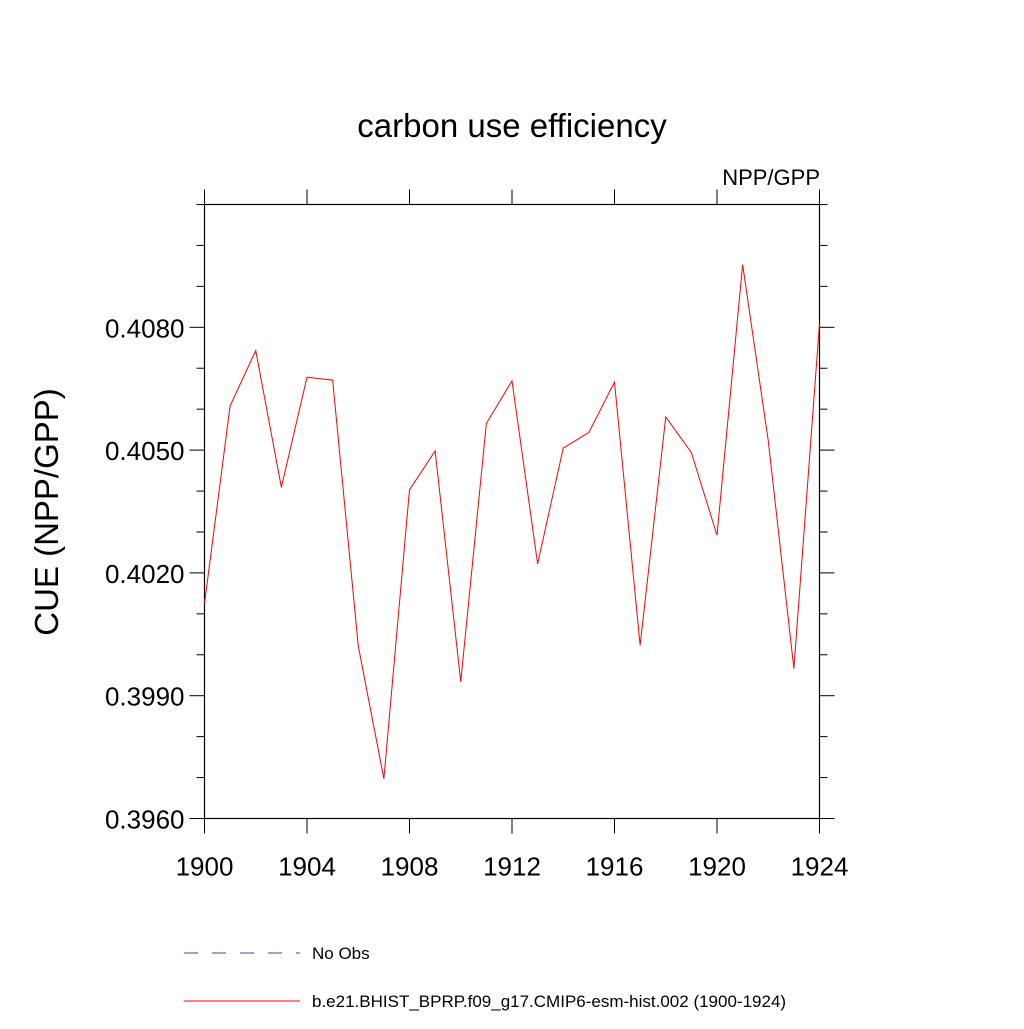 This screenshot has height=1029, width=1024. Describe the element at coordinates (205, 867) in the screenshot. I see `x-tick-label: 1900` at that location.